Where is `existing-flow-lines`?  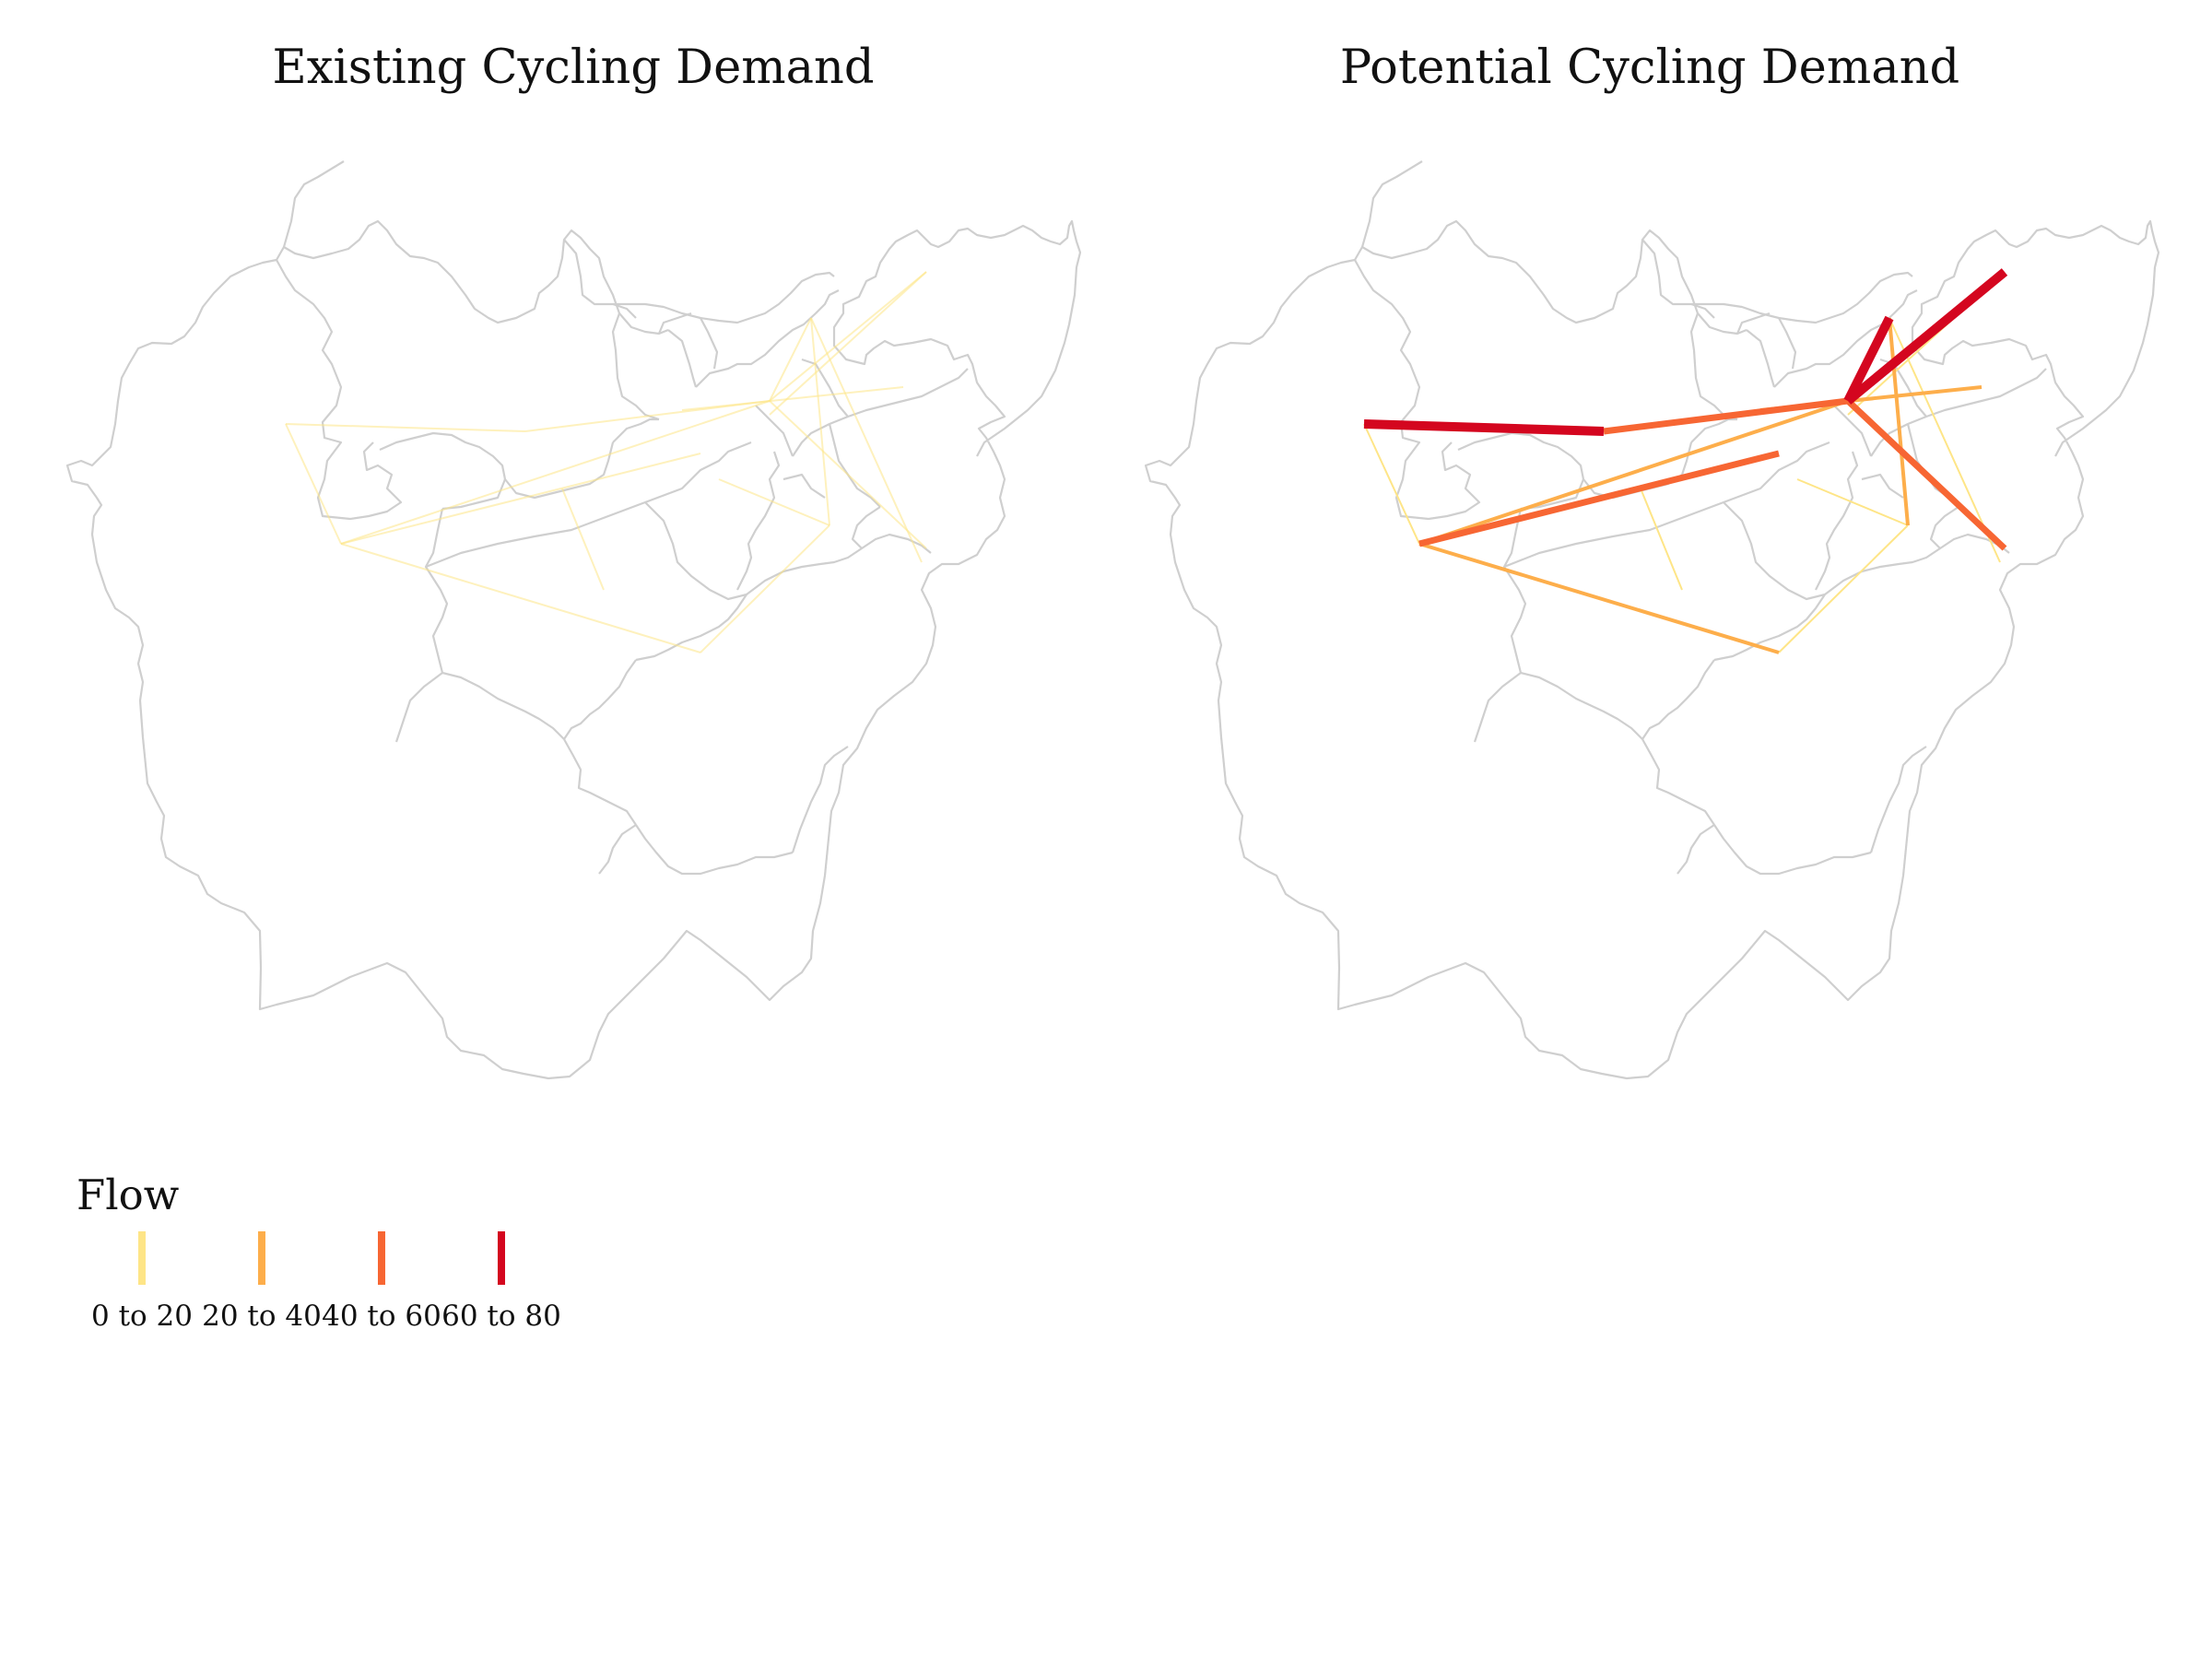 existing-flow-lines is located at coordinates (606, 462).